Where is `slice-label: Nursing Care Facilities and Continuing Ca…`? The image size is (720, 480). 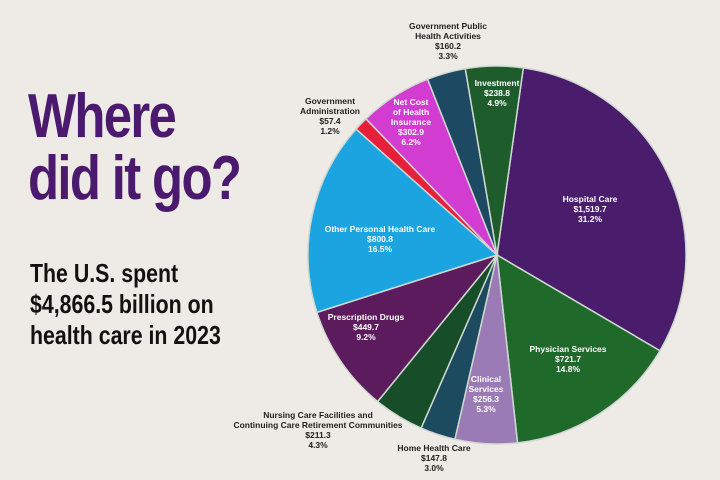
slice-label: Nursing Care Facilities and Continuing Ca… is located at coordinates (317, 430).